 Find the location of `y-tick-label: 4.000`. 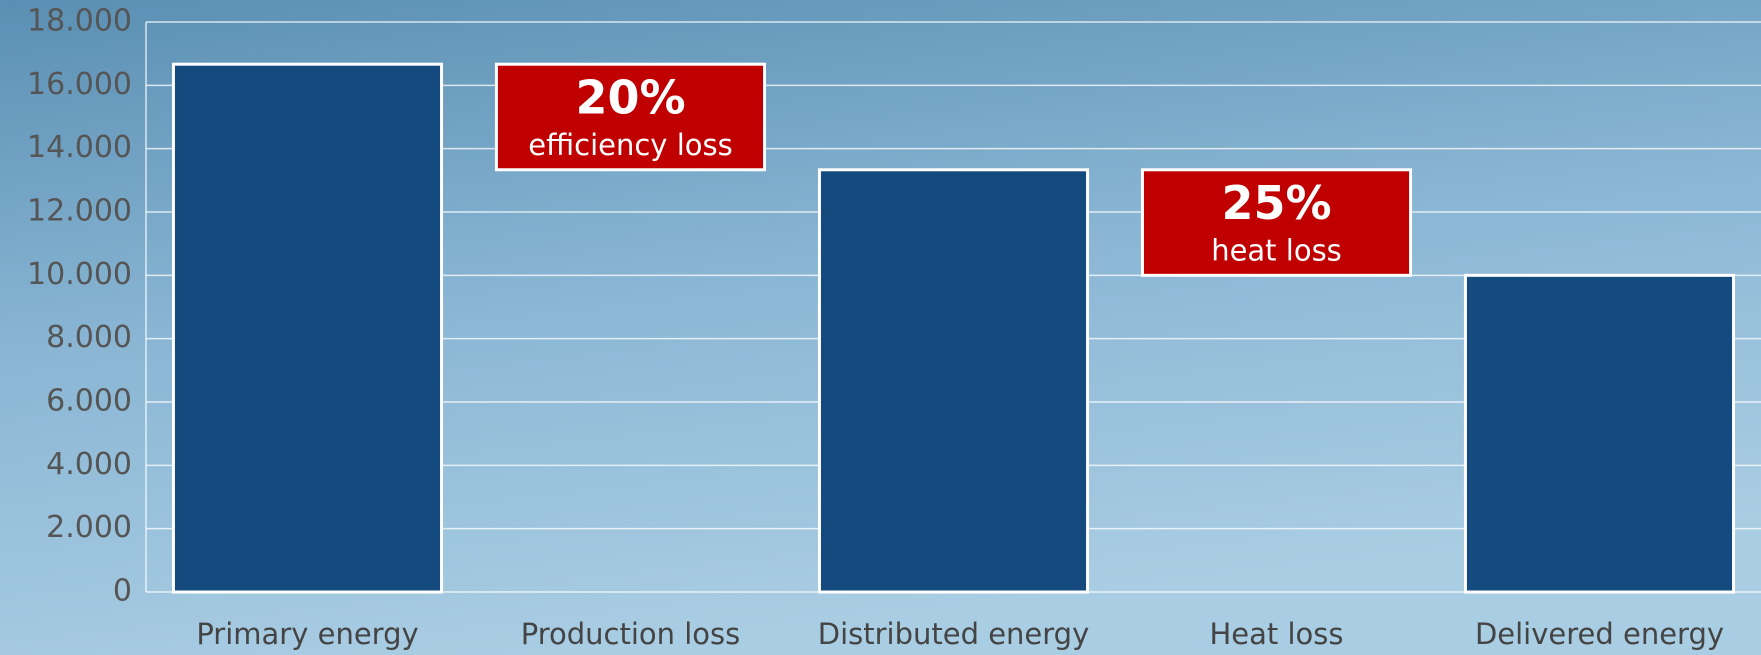

y-tick-label: 4.000 is located at coordinates (89, 464).